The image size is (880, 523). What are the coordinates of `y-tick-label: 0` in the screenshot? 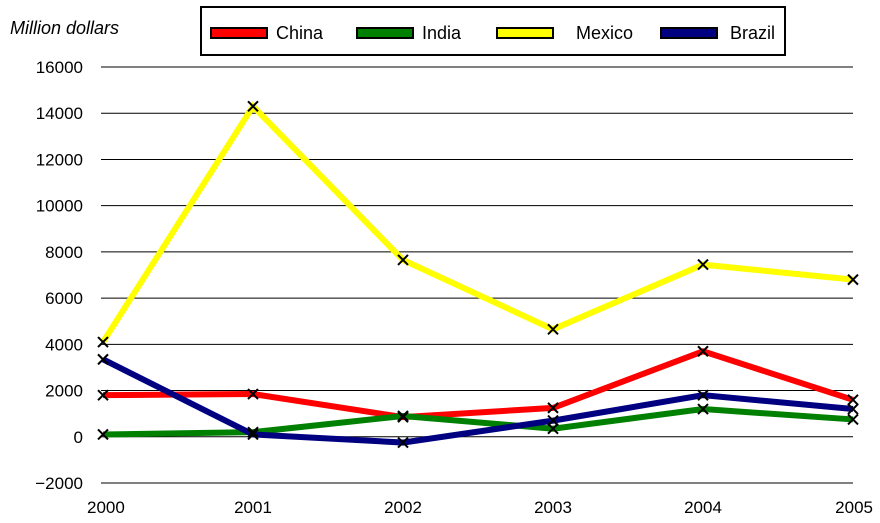 It's located at (78, 437).